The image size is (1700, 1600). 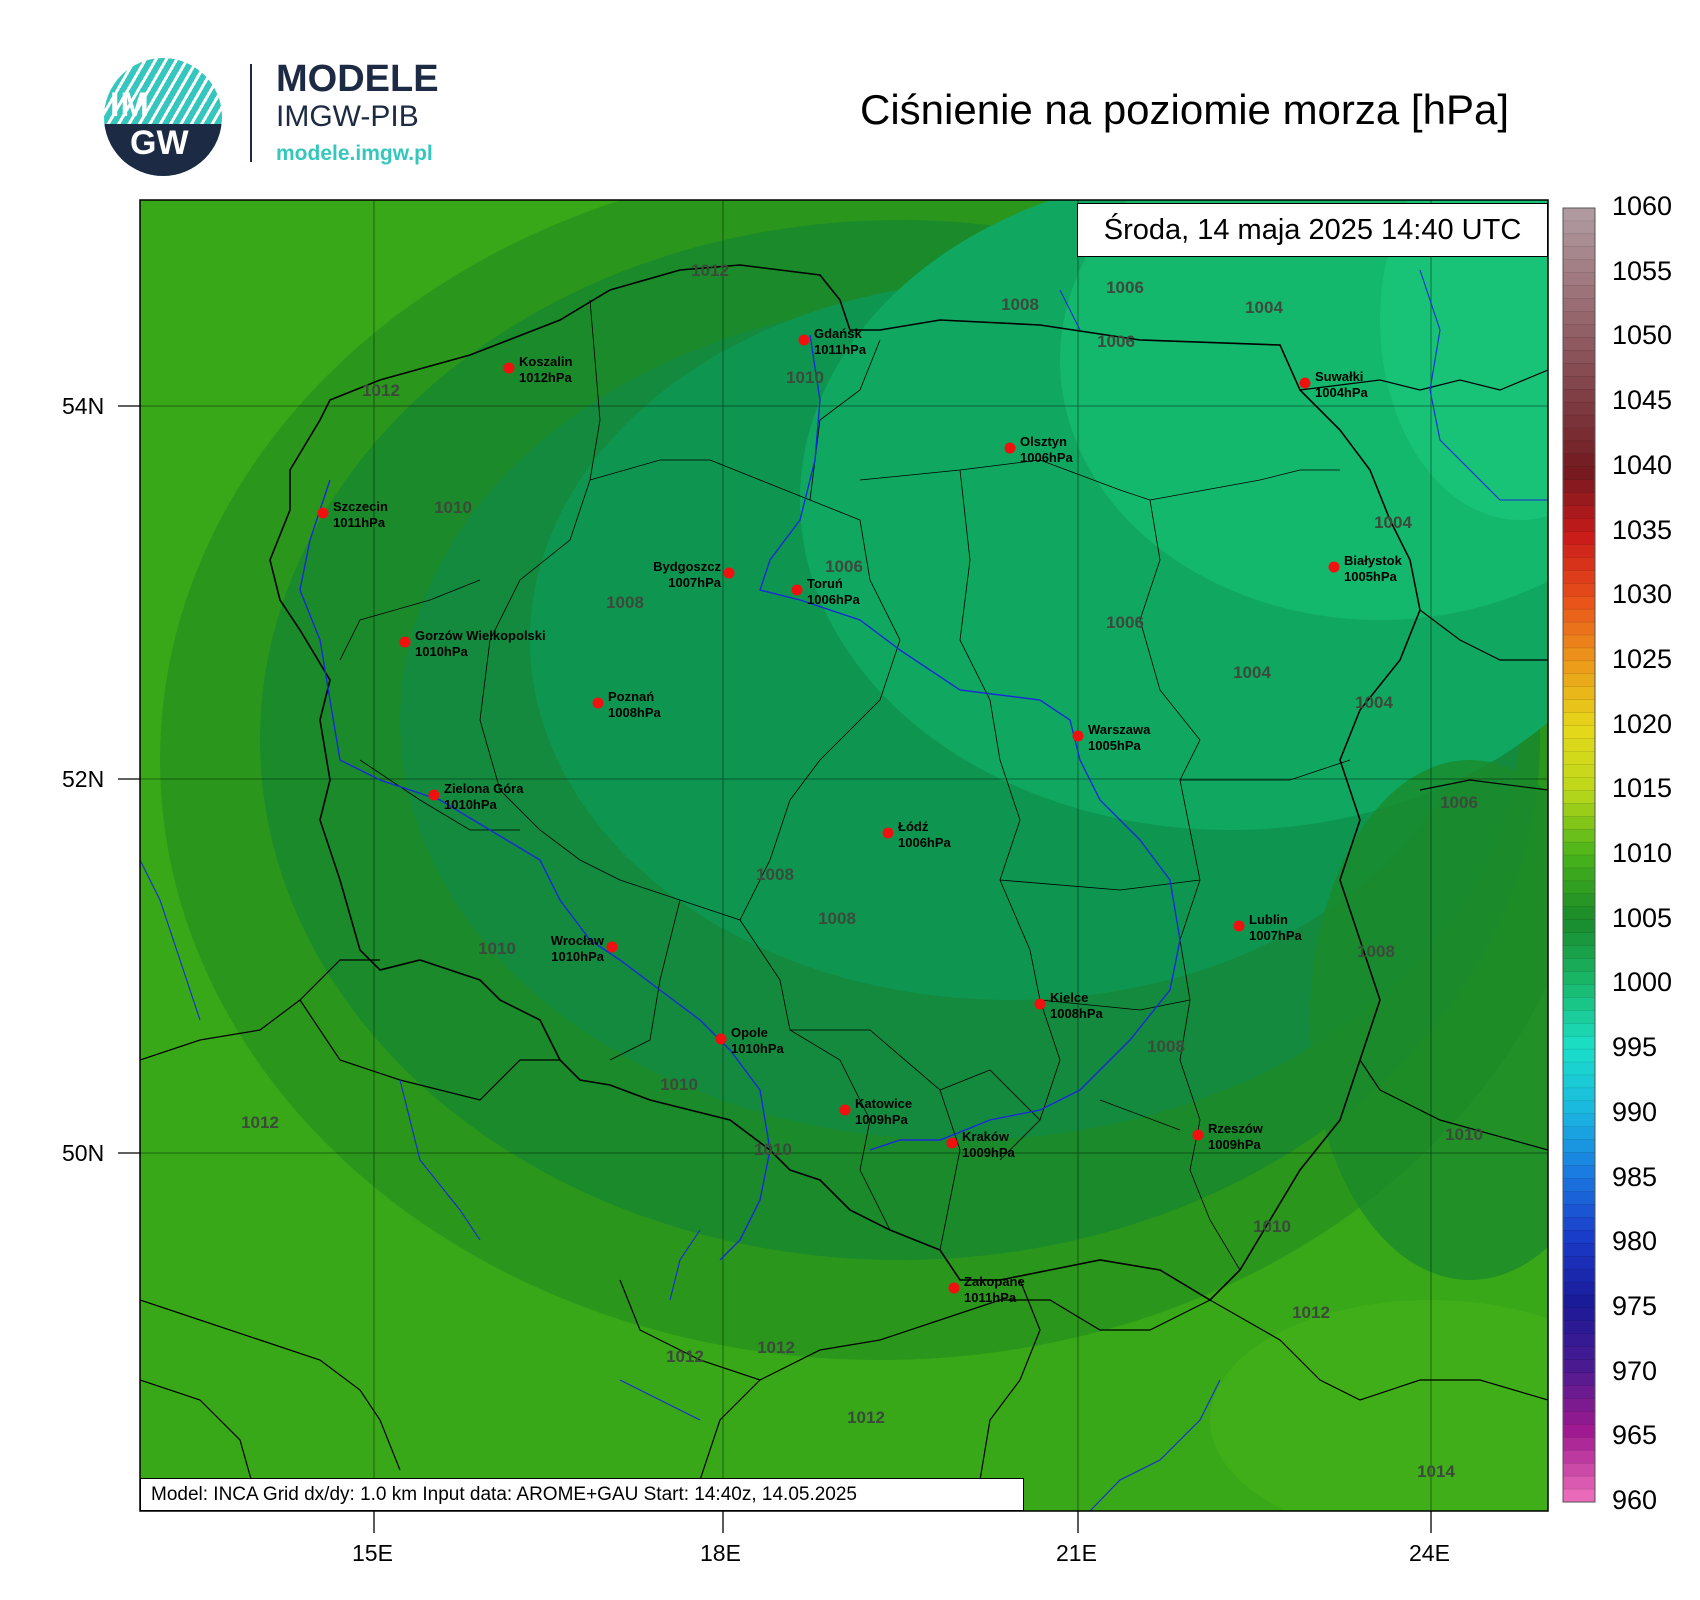 I want to click on city-pressure: 1010hPa, so click(x=442, y=651).